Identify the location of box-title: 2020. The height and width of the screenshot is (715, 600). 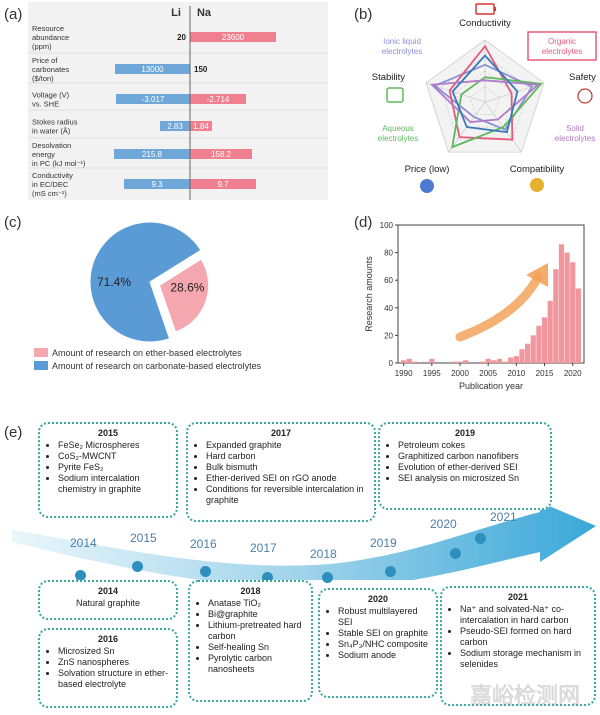
(378, 599).